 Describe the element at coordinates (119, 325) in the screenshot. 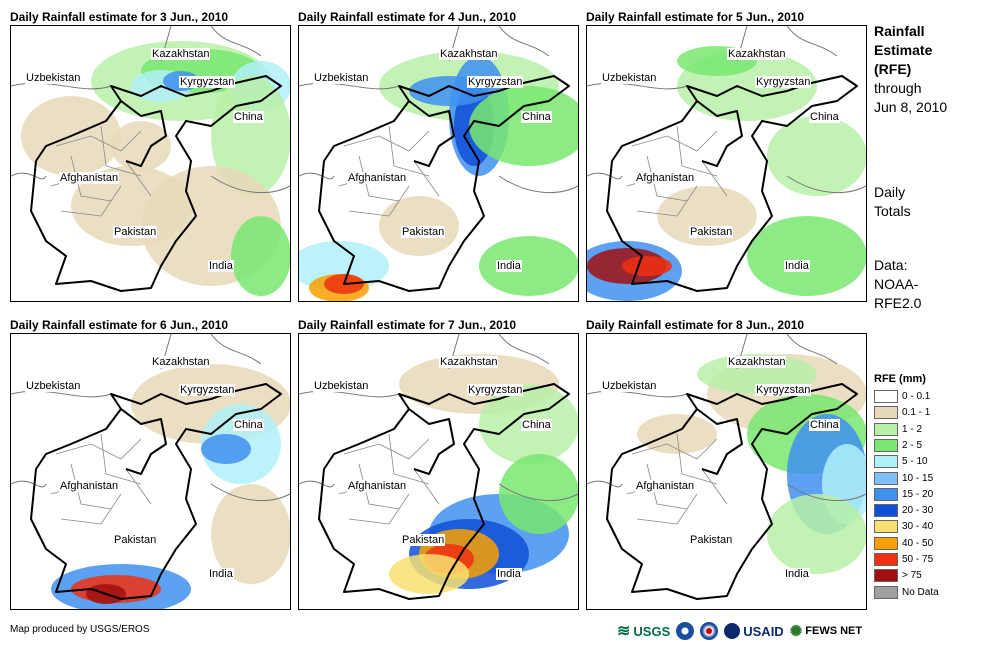

I see `panel-title: Daily Rainfall estimate for 6 Jun., 2010` at that location.